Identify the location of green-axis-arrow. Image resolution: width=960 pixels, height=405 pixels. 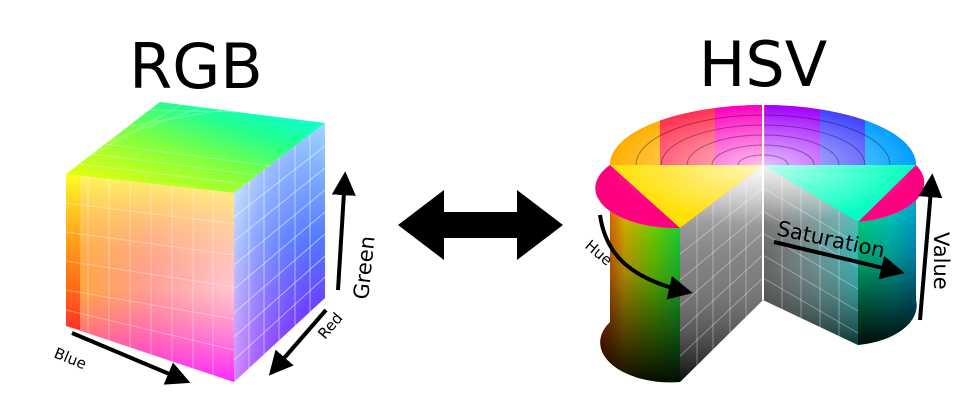
(343, 231).